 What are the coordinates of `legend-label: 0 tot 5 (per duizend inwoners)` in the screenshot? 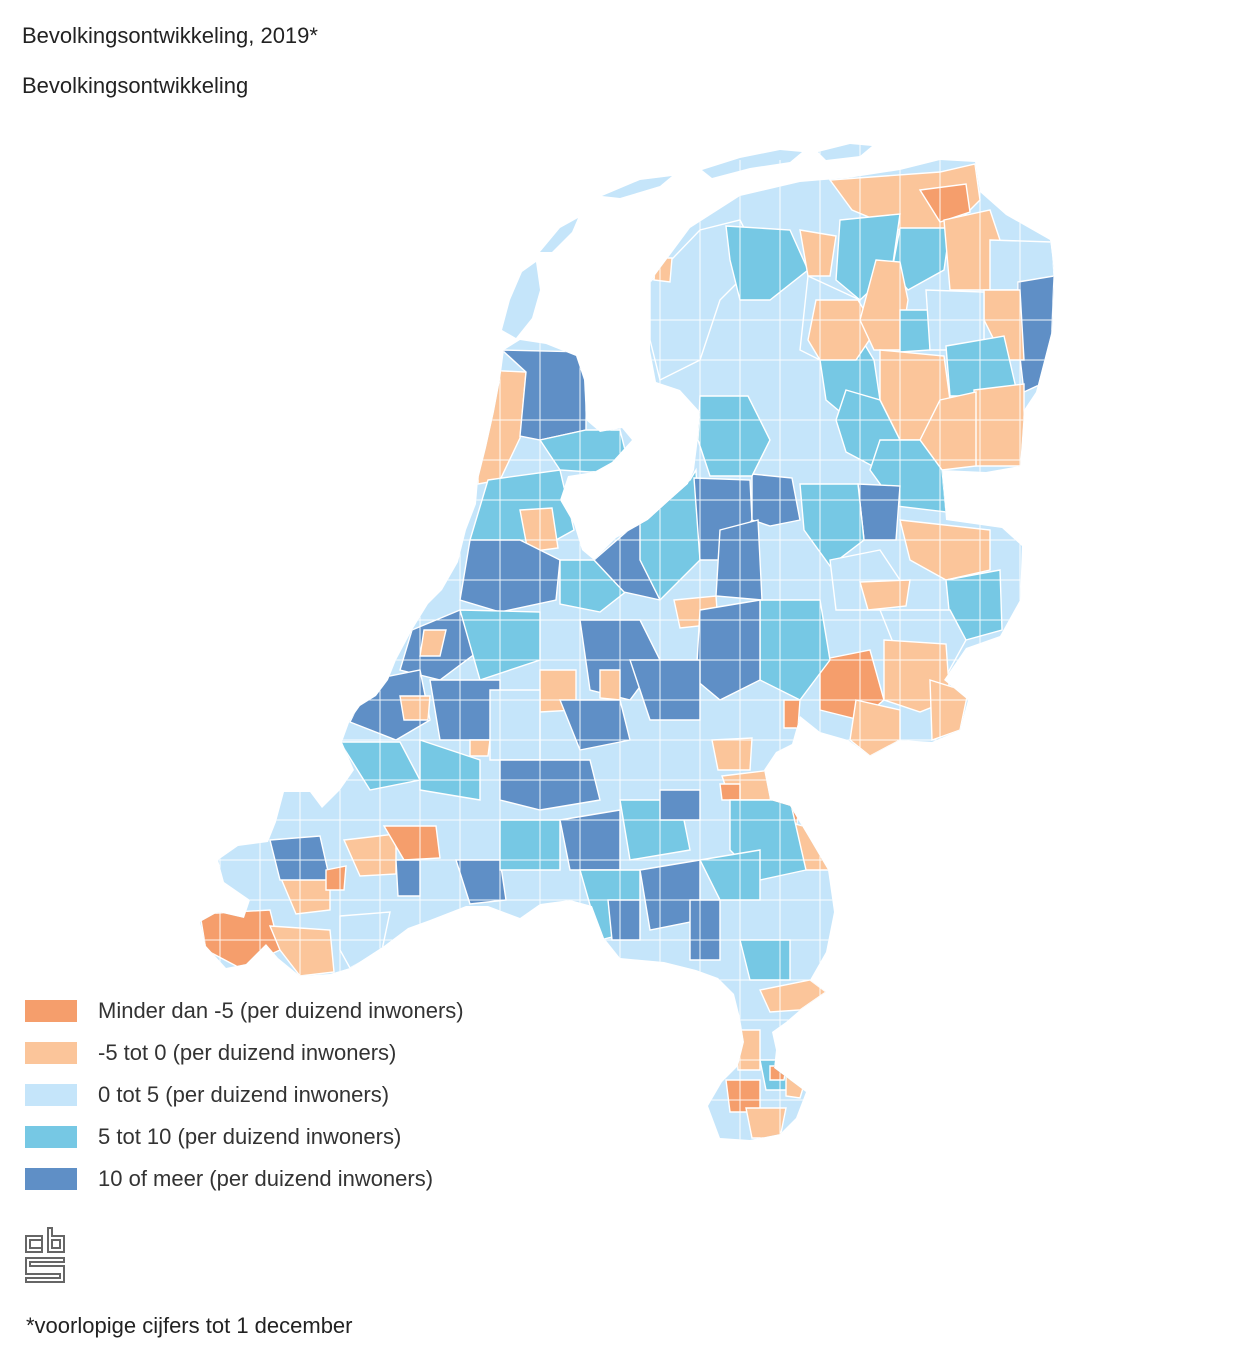 It's located at (244, 1094).